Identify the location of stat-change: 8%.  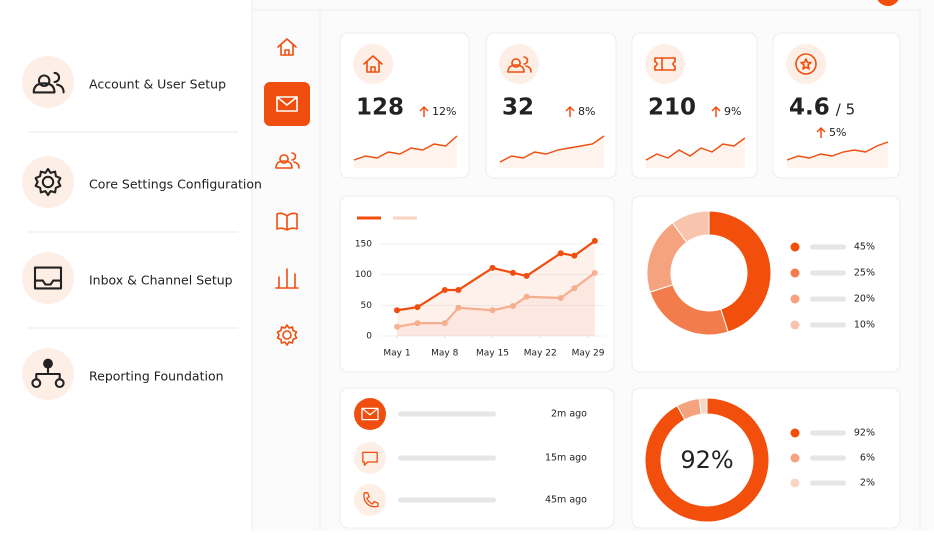
(586, 111).